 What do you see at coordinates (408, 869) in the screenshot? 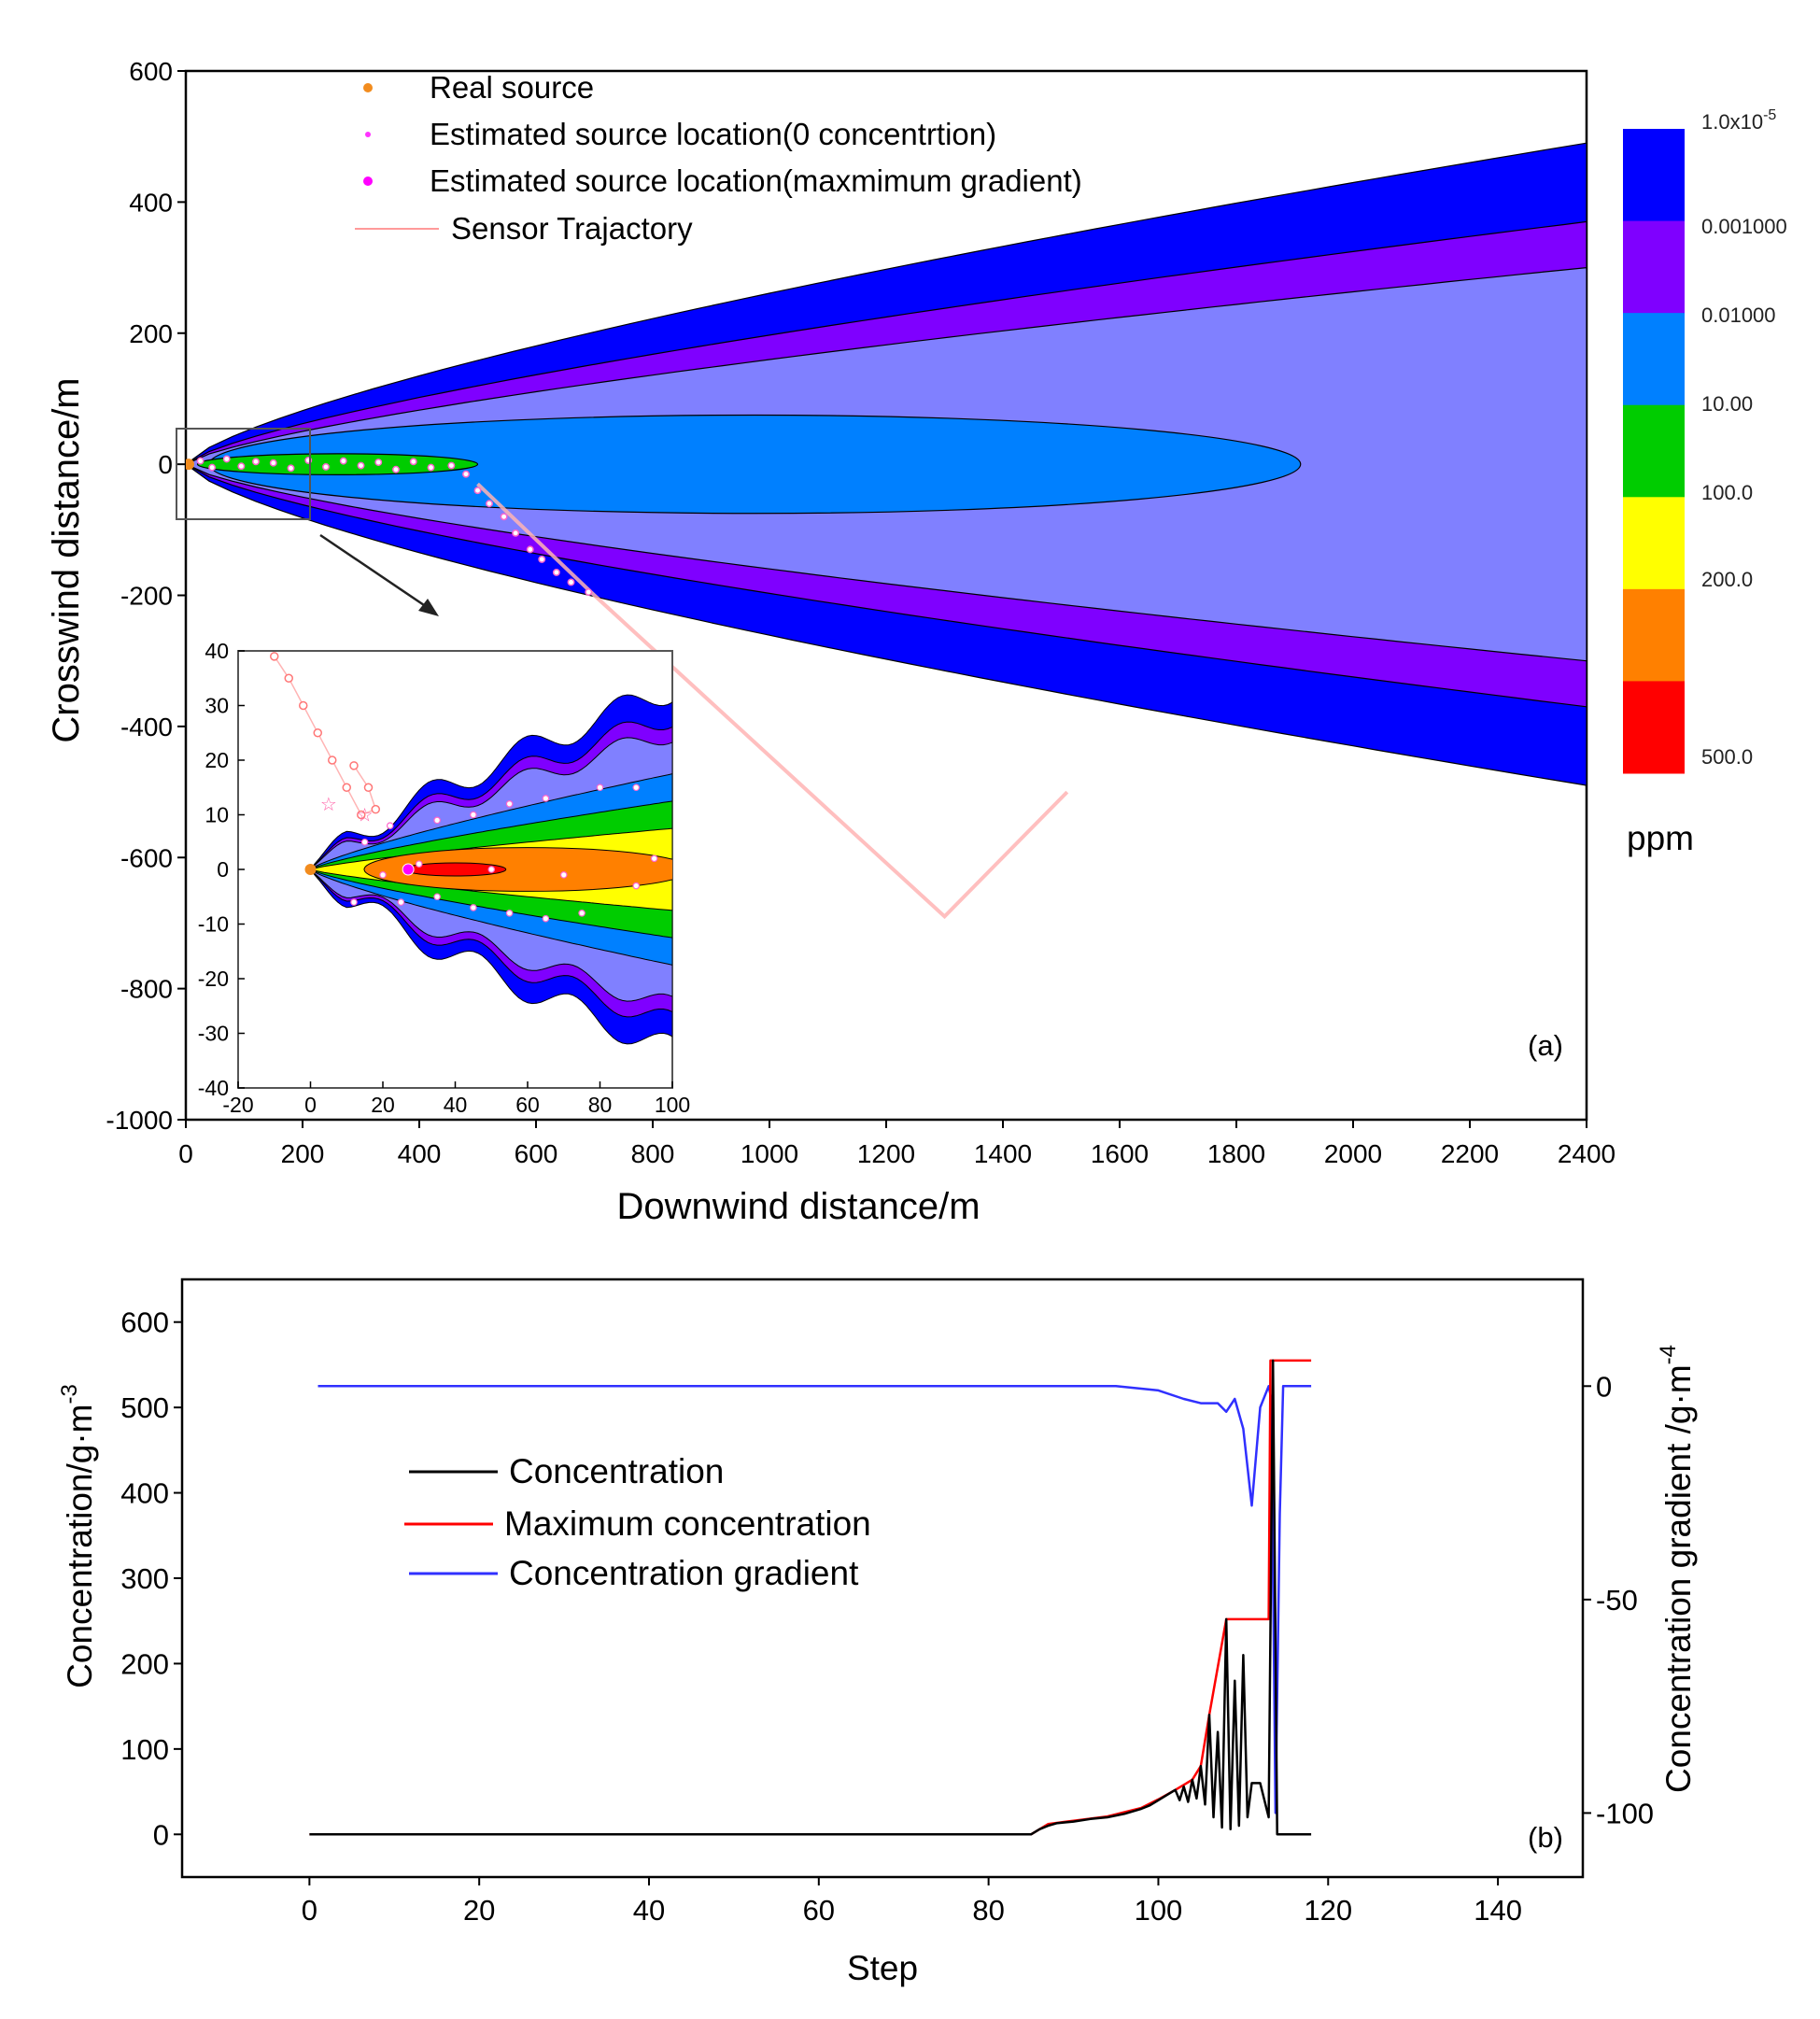
I see `inset-estimated-source` at bounding box center [408, 869].